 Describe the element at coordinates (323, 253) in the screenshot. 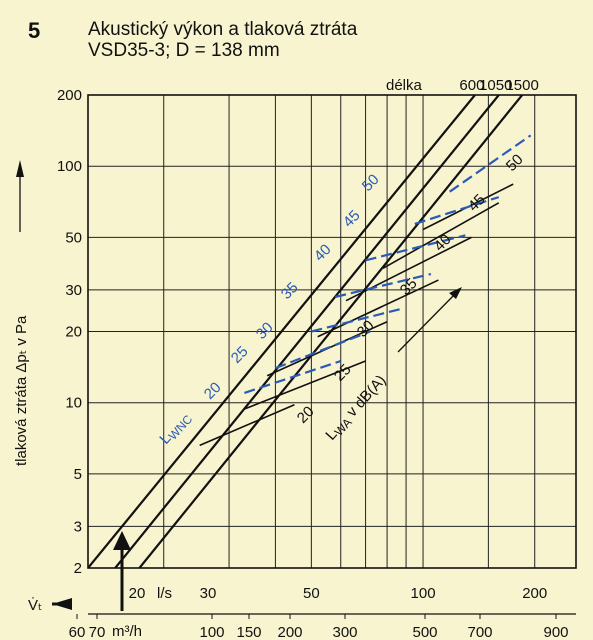

I see `lwnc-level-40: 40` at that location.